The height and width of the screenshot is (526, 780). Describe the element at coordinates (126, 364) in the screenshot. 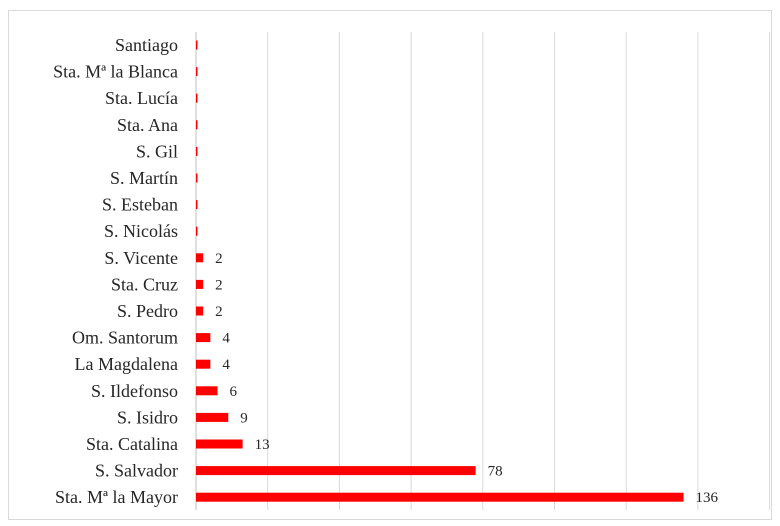

I see `category-label: La Magdalena` at that location.